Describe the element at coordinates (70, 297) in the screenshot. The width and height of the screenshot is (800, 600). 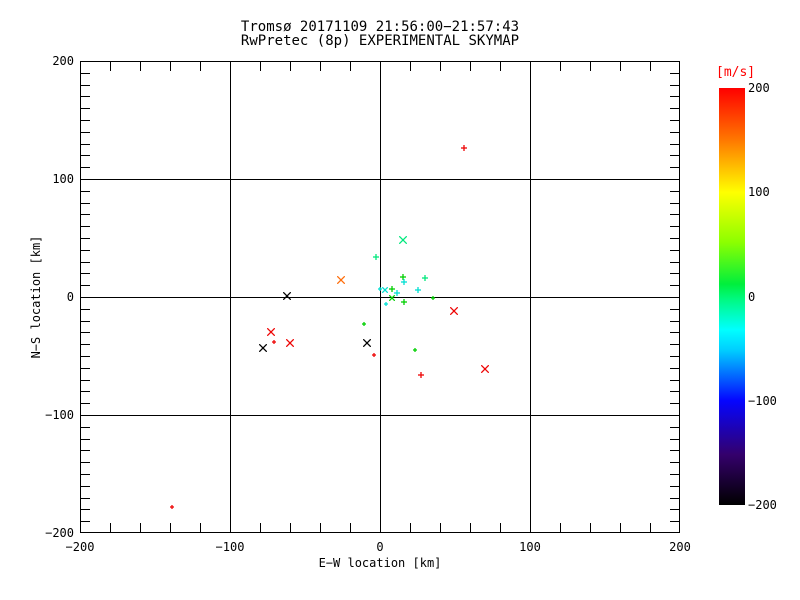
I see `y-tick-label: 0` at that location.